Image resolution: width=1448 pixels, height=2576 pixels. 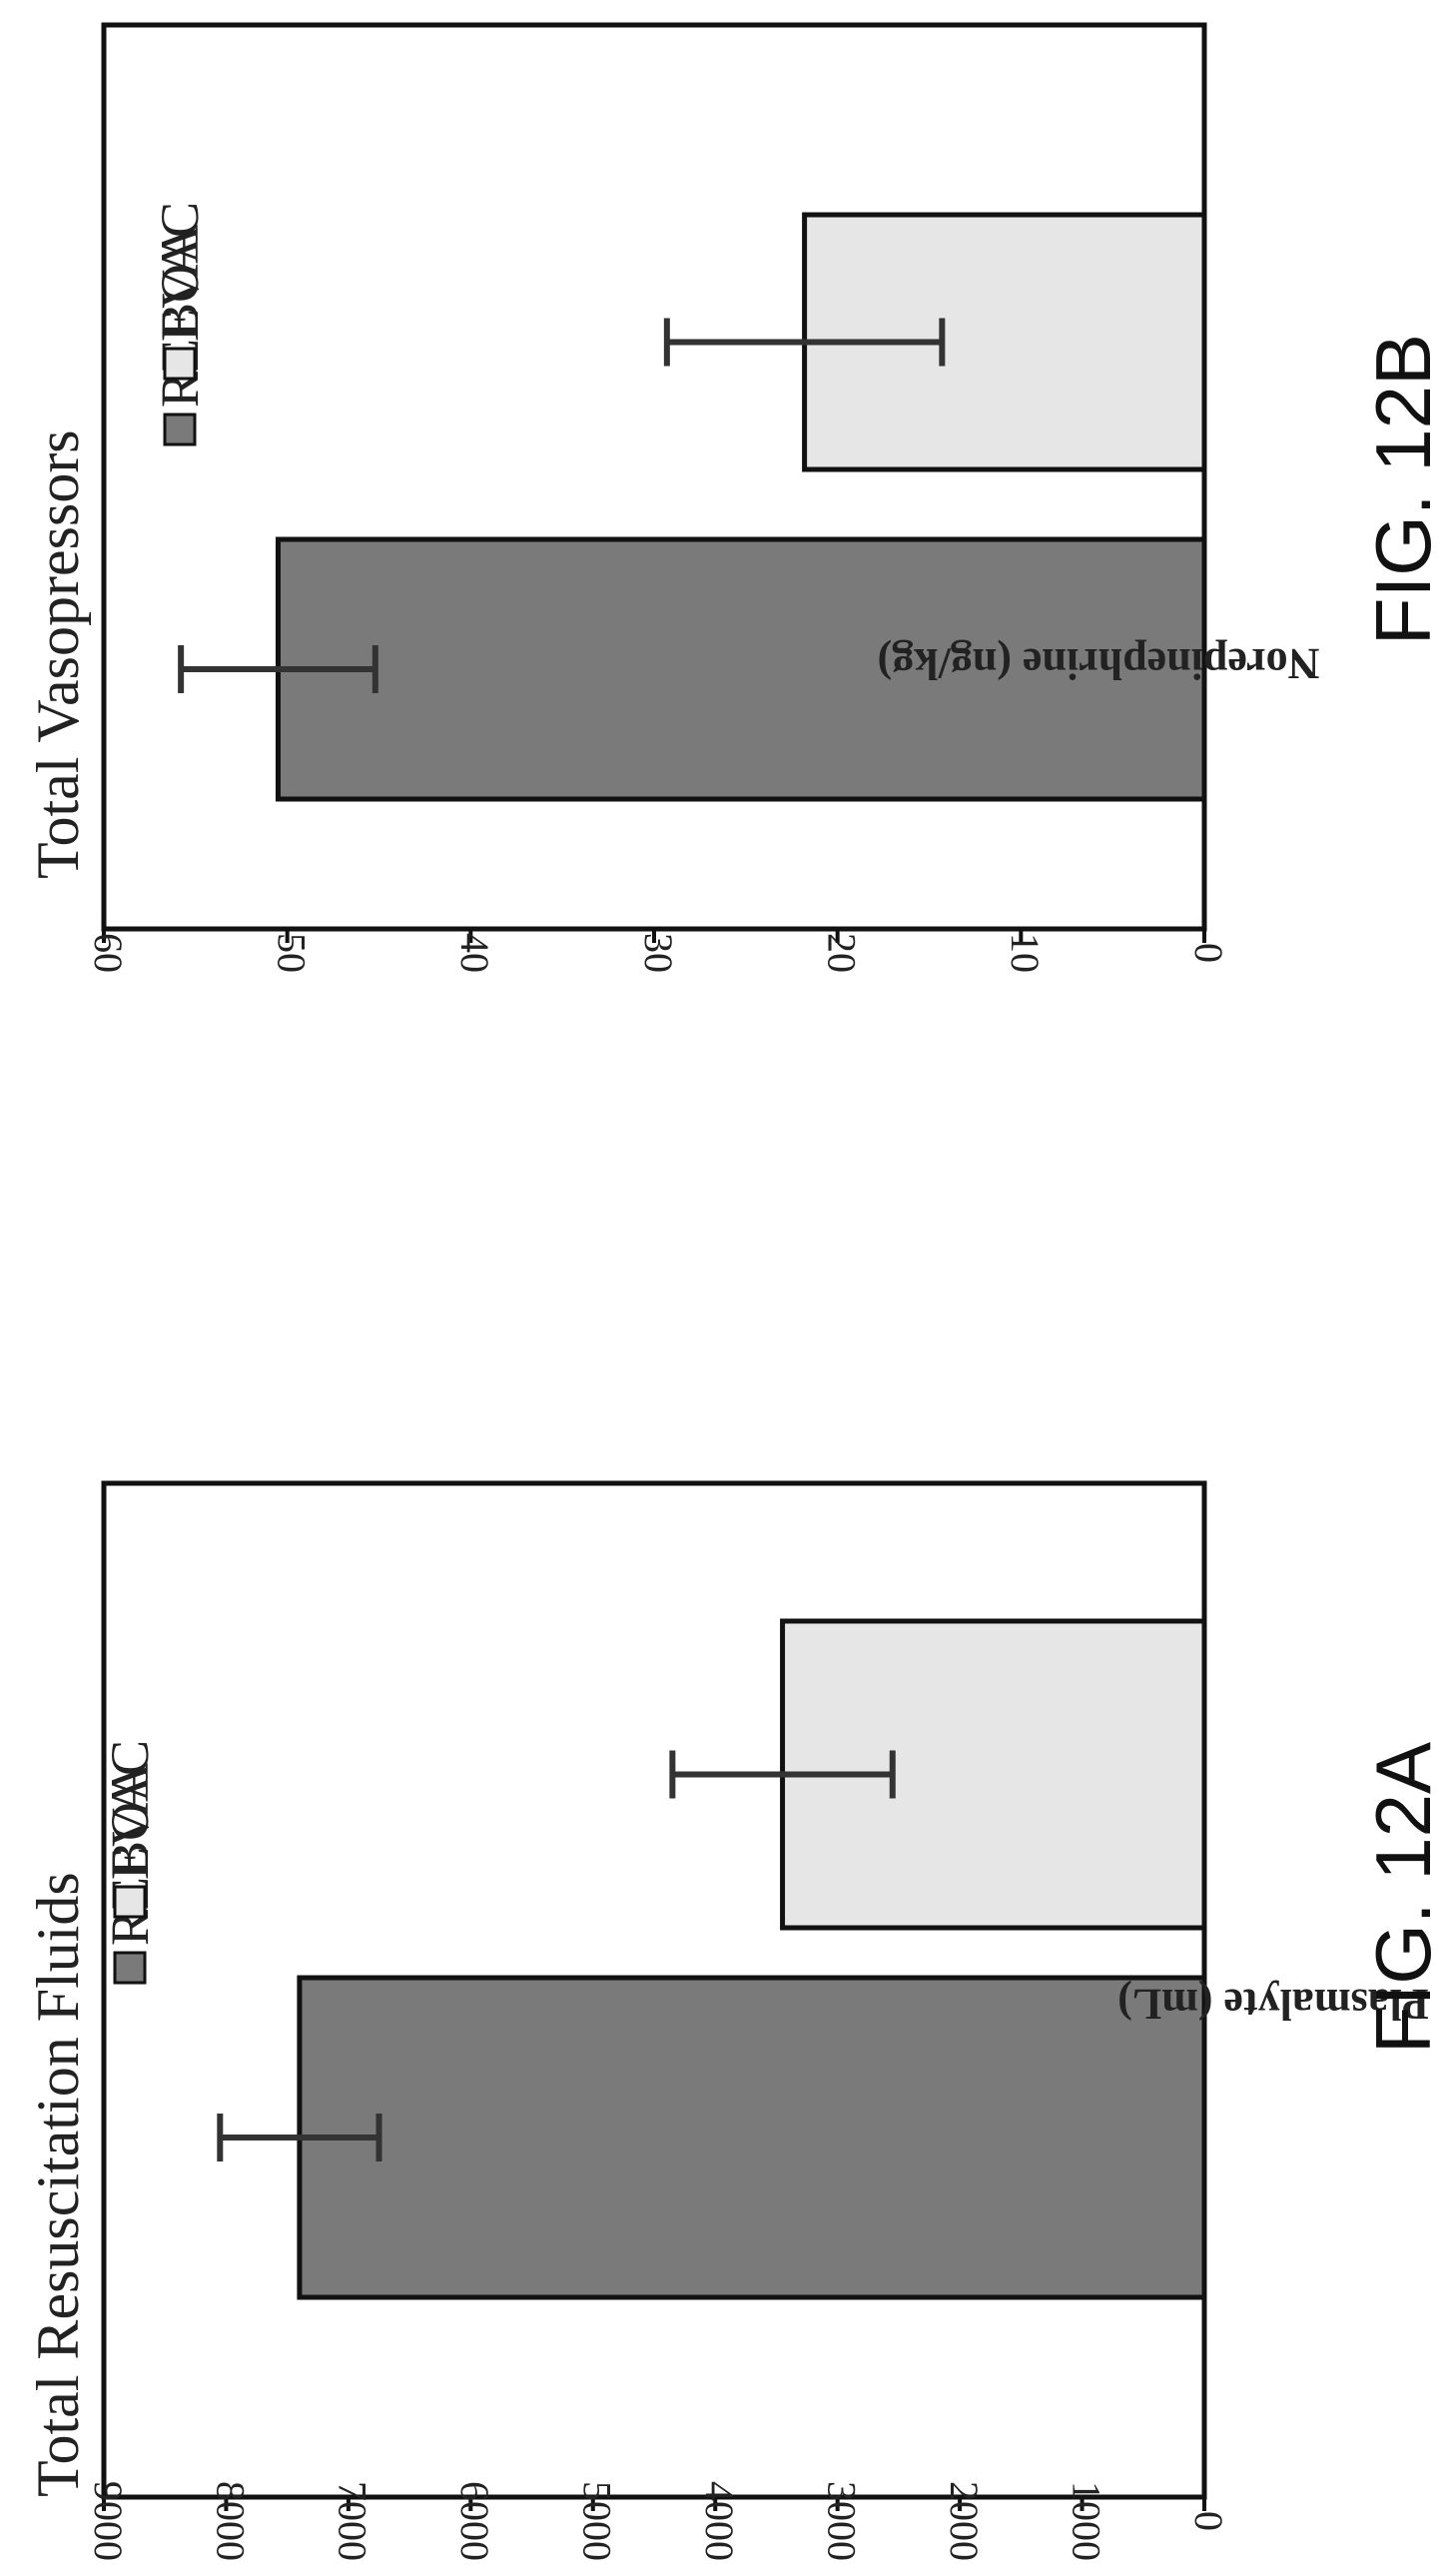 What do you see at coordinates (964, 2521) in the screenshot?
I see `tick-label: 2000` at bounding box center [964, 2521].